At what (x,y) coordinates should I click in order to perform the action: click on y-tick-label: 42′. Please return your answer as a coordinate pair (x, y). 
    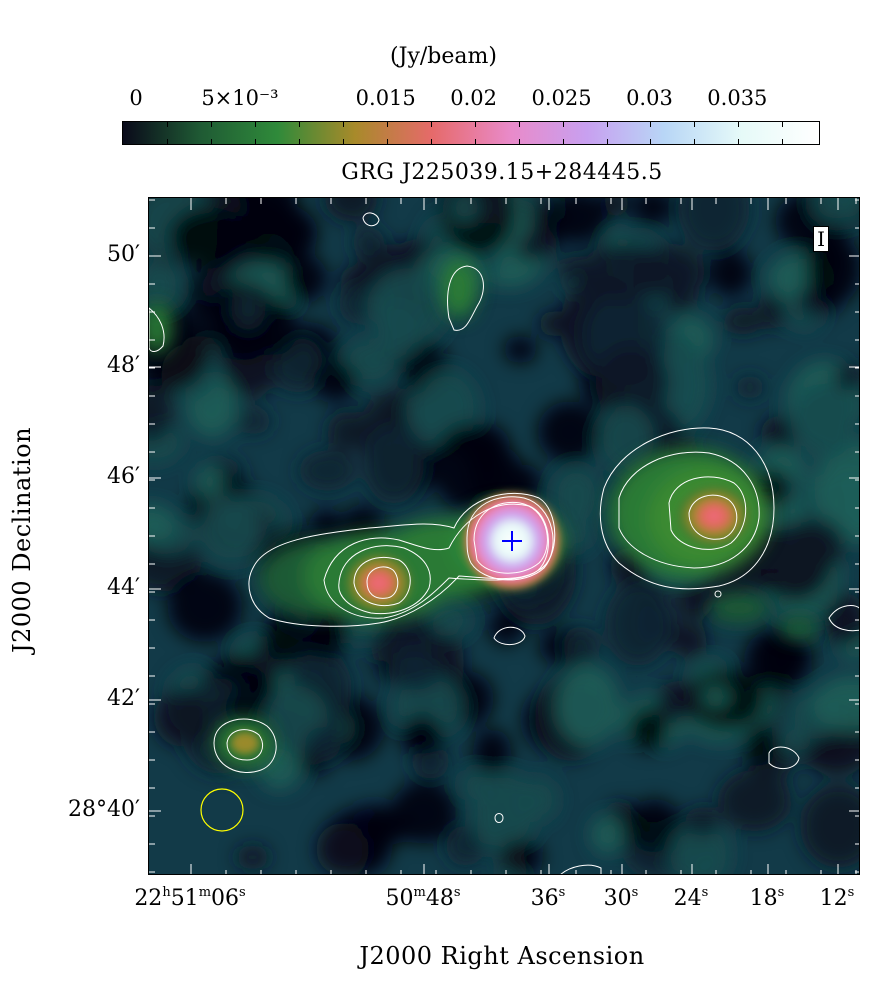
    Looking at the image, I should click on (123, 698).